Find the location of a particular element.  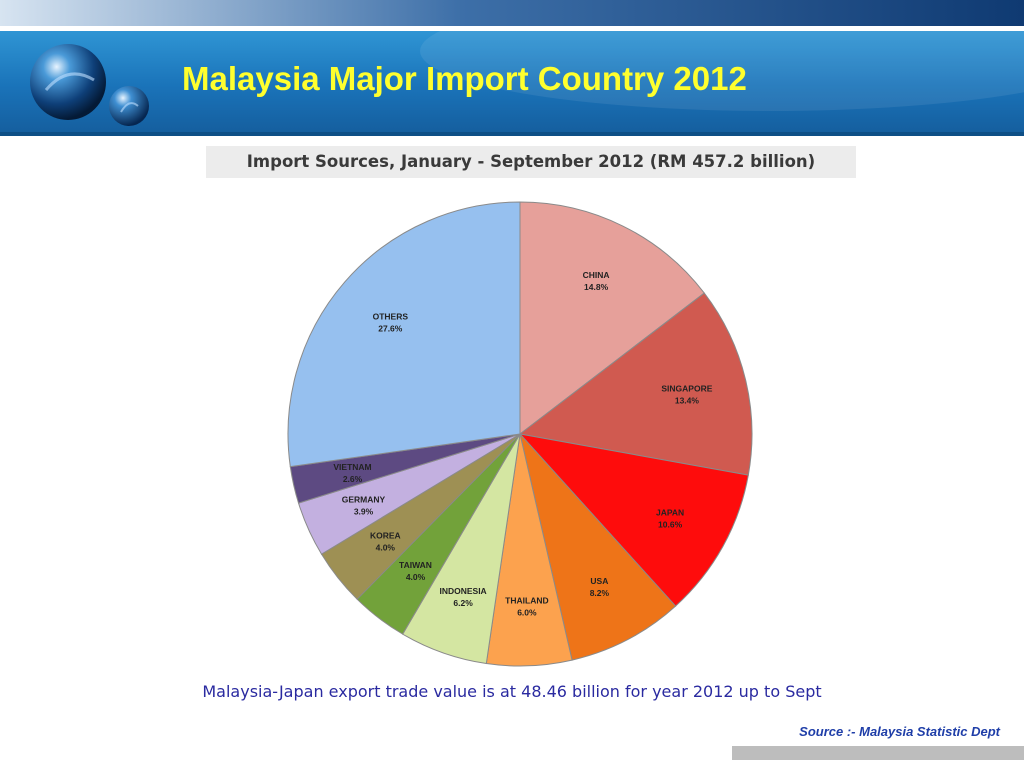

pie-slice-china is located at coordinates (612, 318).